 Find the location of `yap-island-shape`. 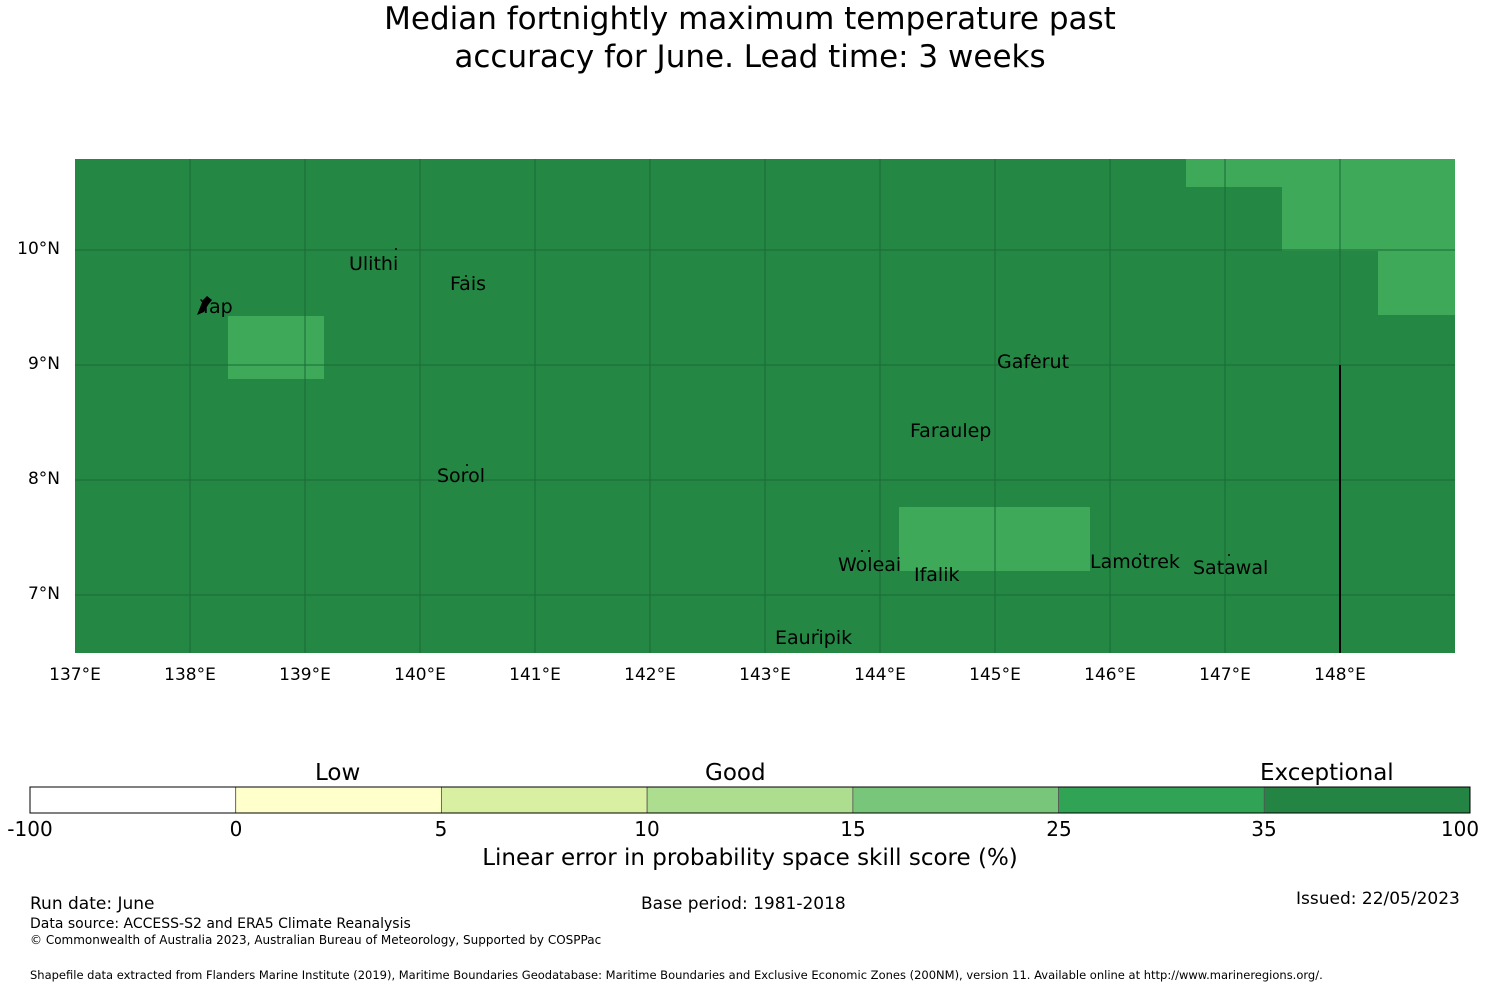

yap-island-shape is located at coordinates (204, 305).